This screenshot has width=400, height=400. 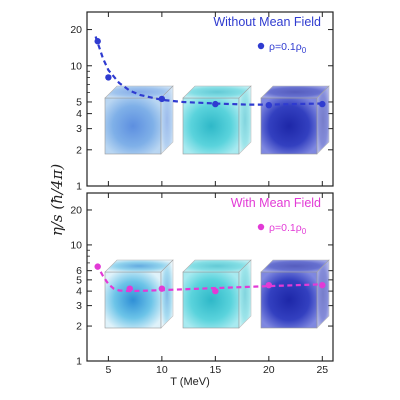 I want to click on x-tick-label: 10, so click(x=162, y=370).